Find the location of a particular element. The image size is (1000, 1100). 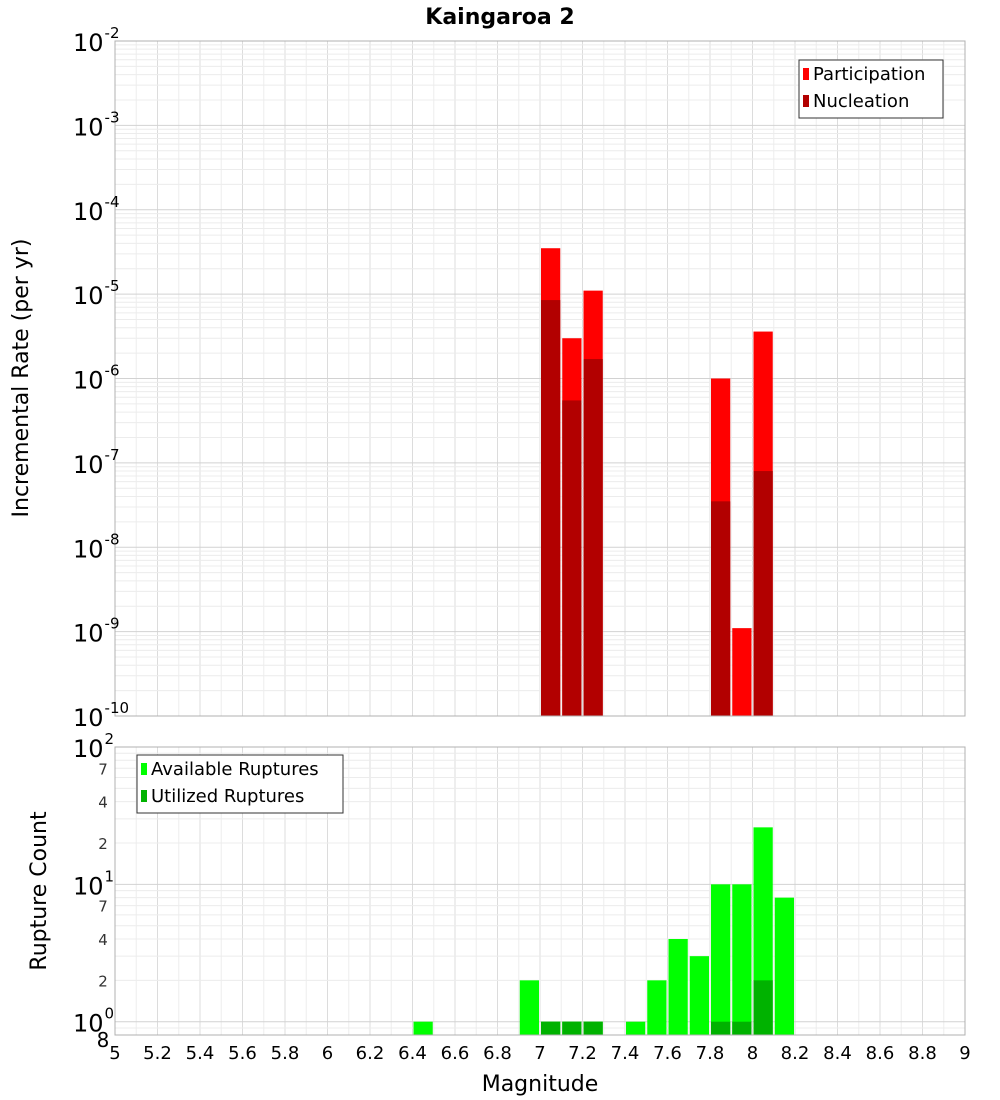

top-y-axis-label: Incremental Rate (per yr) is located at coordinates (21, 378).